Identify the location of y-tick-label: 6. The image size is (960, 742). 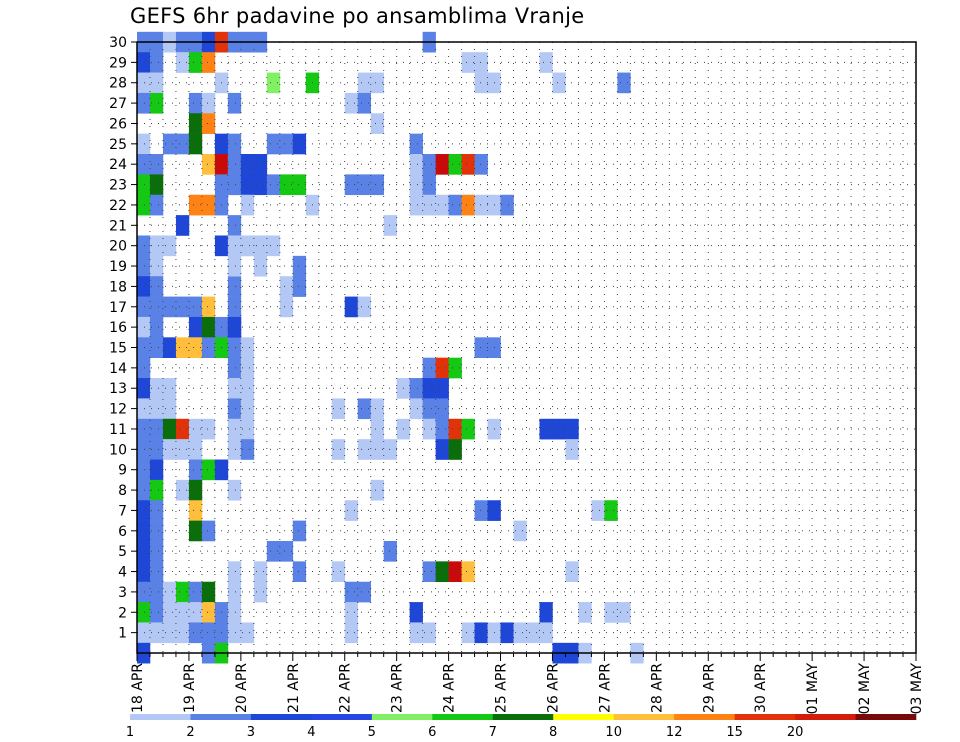
(122, 532).